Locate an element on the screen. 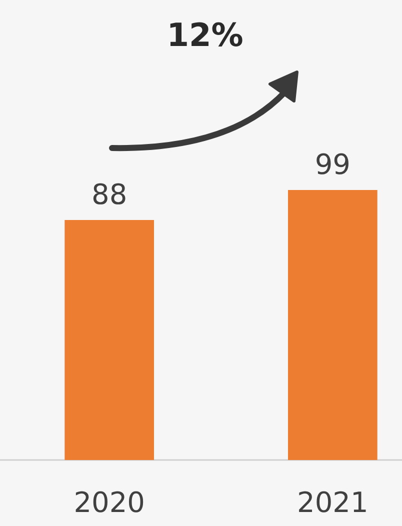 This screenshot has height=526, width=402. x-tick-label: 2020 is located at coordinates (109, 502).